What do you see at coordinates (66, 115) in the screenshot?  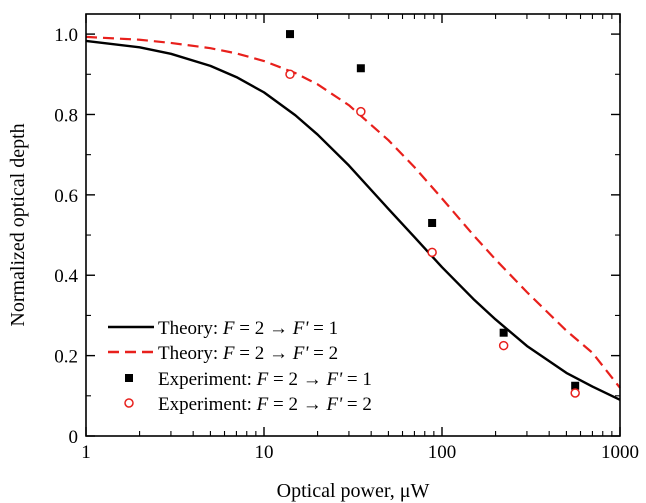 I see `y-tick-label: 0.8` at bounding box center [66, 115].